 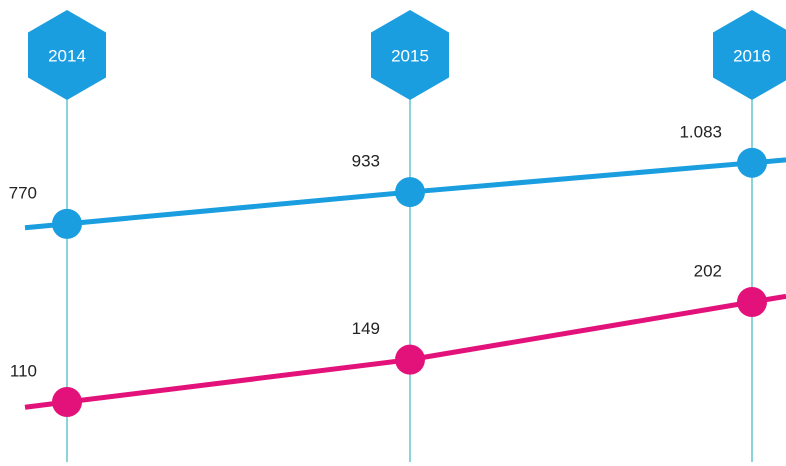 I want to click on year-label: 2015, so click(x=410, y=55).